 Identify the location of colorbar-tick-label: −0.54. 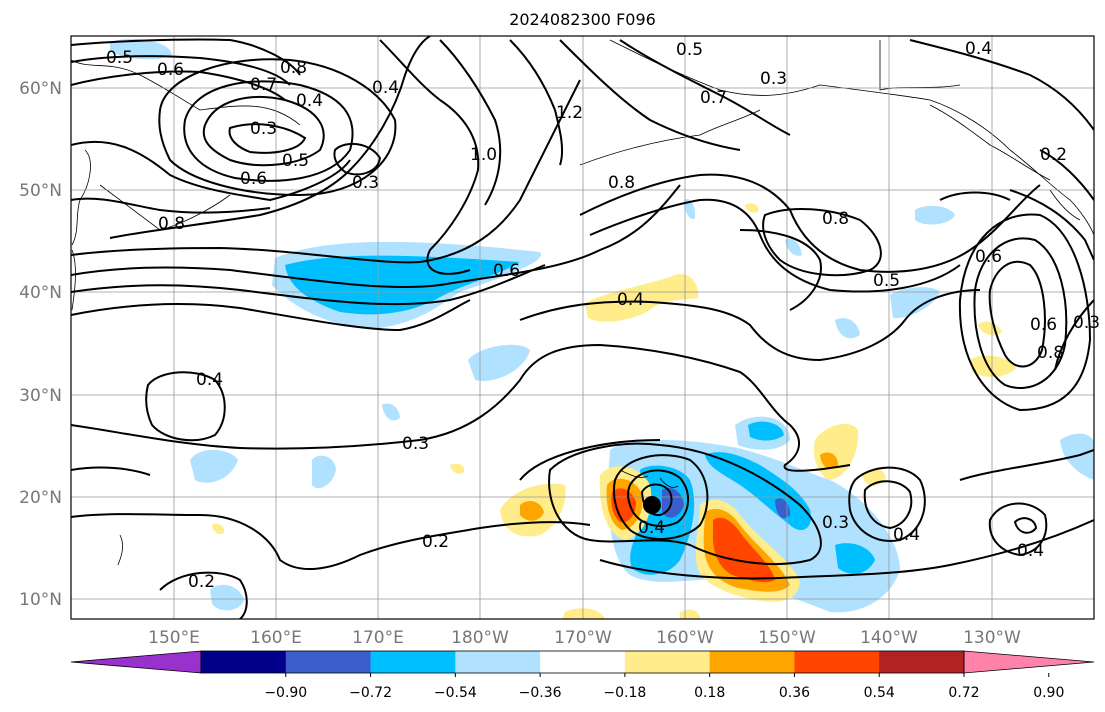
(455, 693).